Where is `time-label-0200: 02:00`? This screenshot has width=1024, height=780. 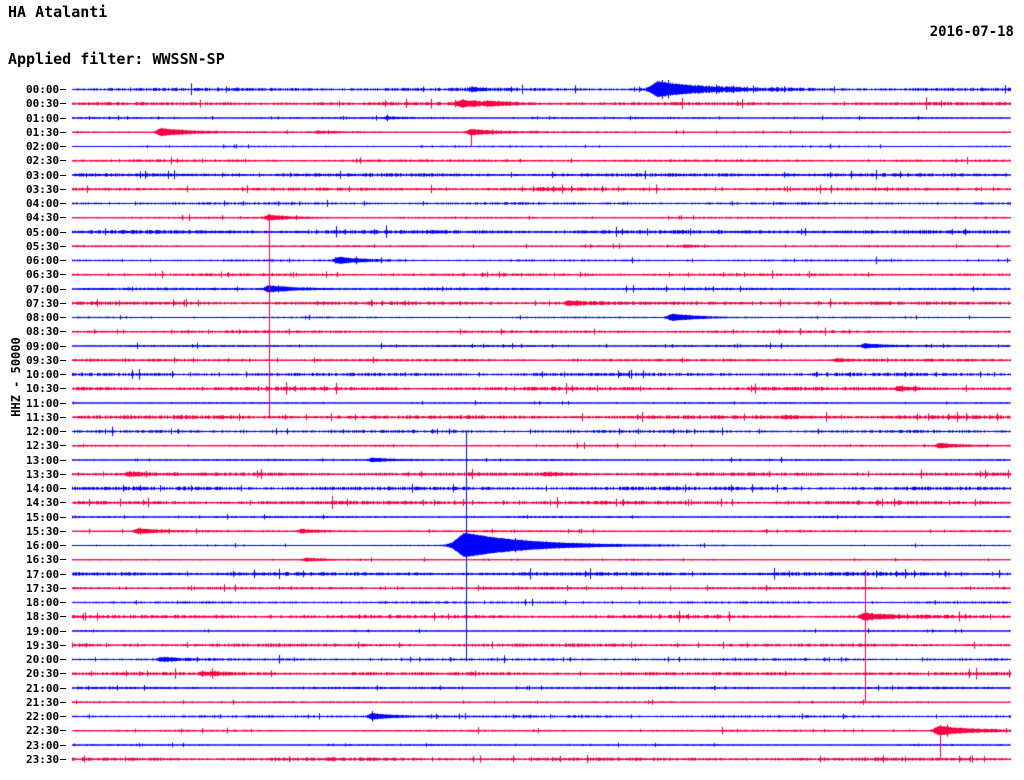 time-label-0200: 02:00 is located at coordinates (43, 146).